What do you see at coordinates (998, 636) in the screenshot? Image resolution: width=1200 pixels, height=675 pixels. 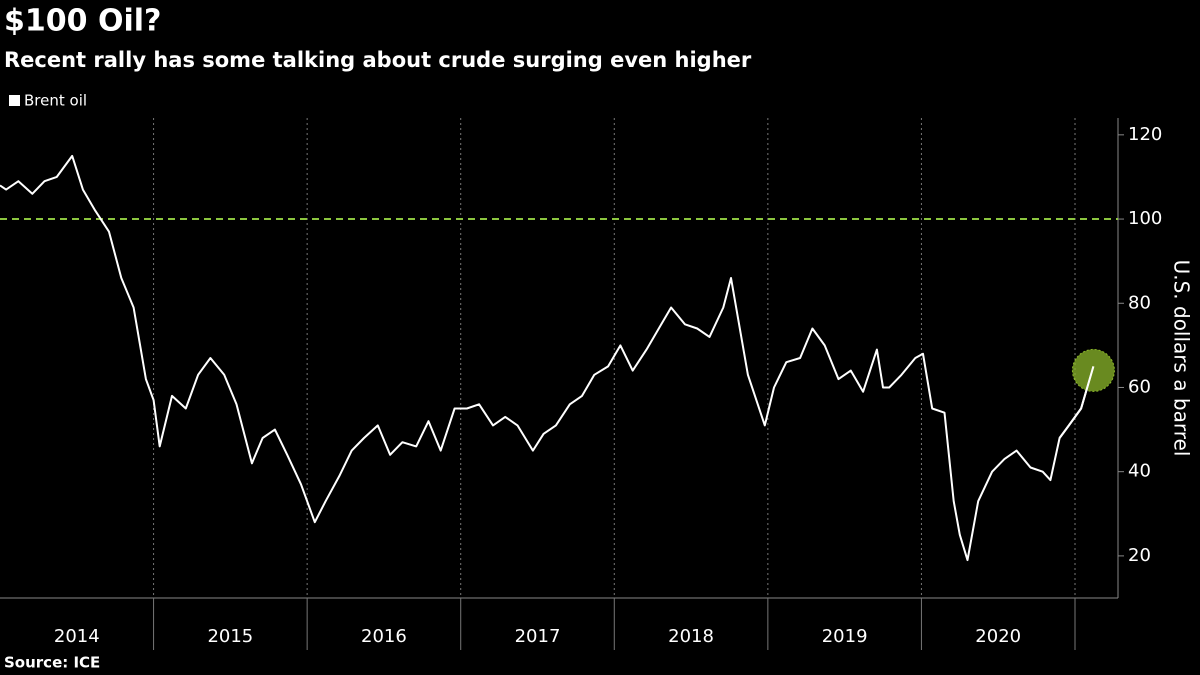 I see `x-tick-label: 2020` at bounding box center [998, 636].